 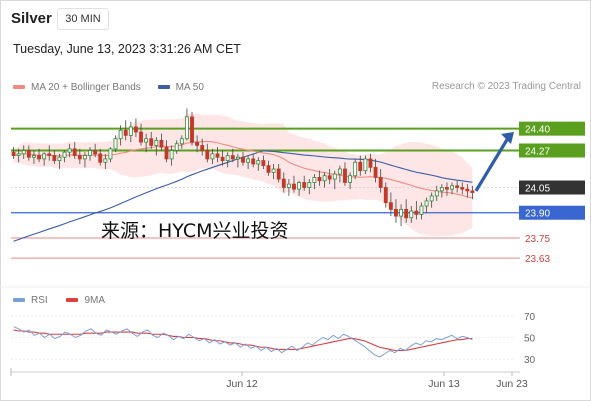 What do you see at coordinates (512, 384) in the screenshot?
I see `x-tick-label: Jun 23` at bounding box center [512, 384].